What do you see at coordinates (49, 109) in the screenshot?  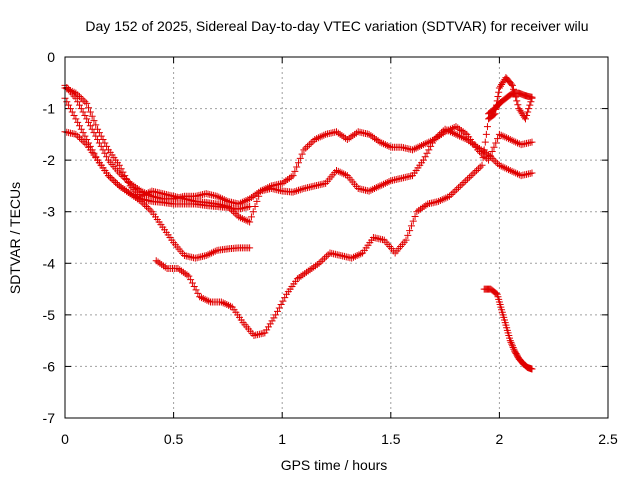 I see `y-tick-label: -1` at bounding box center [49, 109].